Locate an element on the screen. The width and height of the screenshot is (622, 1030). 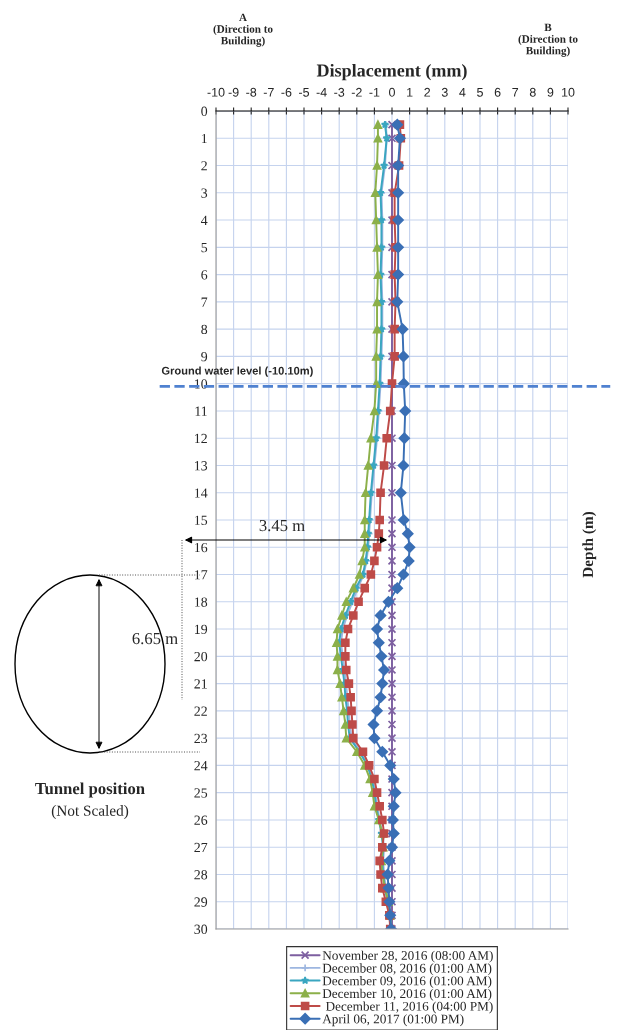
x-tick-label: -2 is located at coordinates (356, 92).